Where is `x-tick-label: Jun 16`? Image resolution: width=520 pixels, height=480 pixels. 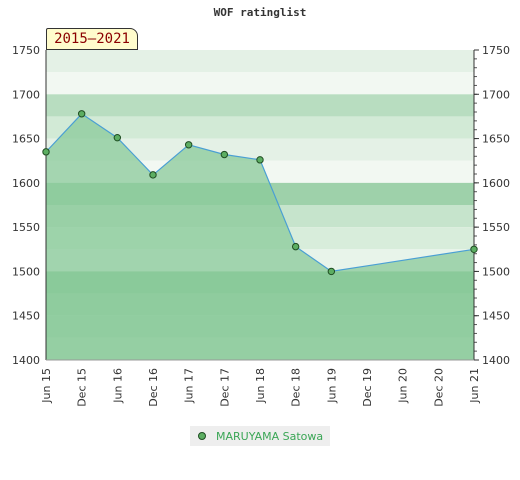 x-tick-label: Jun 16 is located at coordinates (117, 386).